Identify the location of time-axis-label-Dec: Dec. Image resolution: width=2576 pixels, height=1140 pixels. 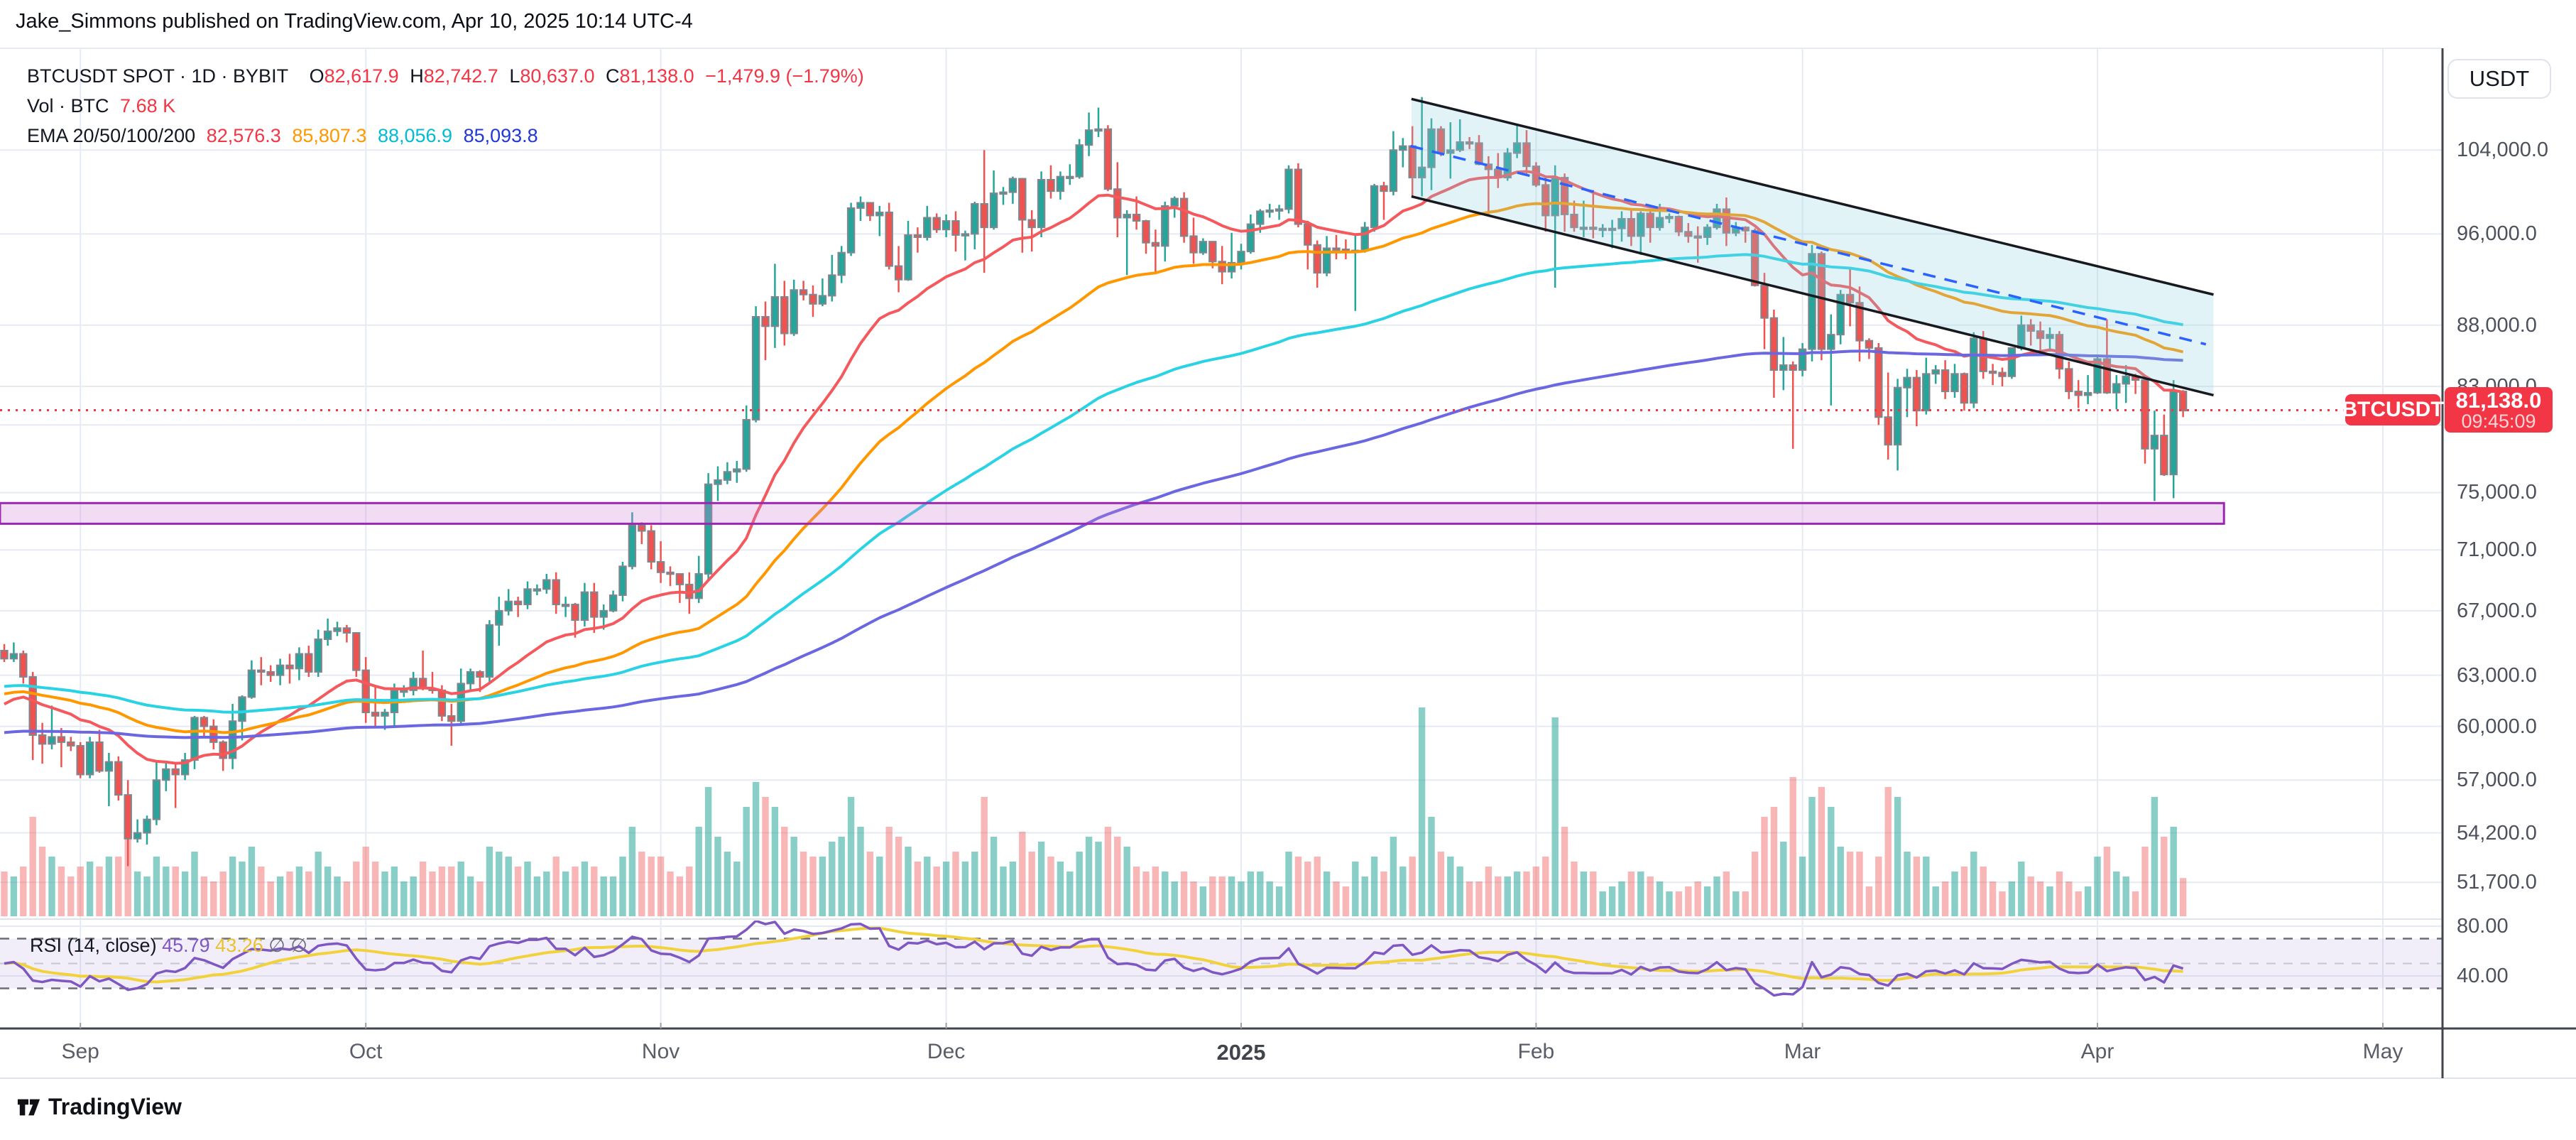
(946, 1051).